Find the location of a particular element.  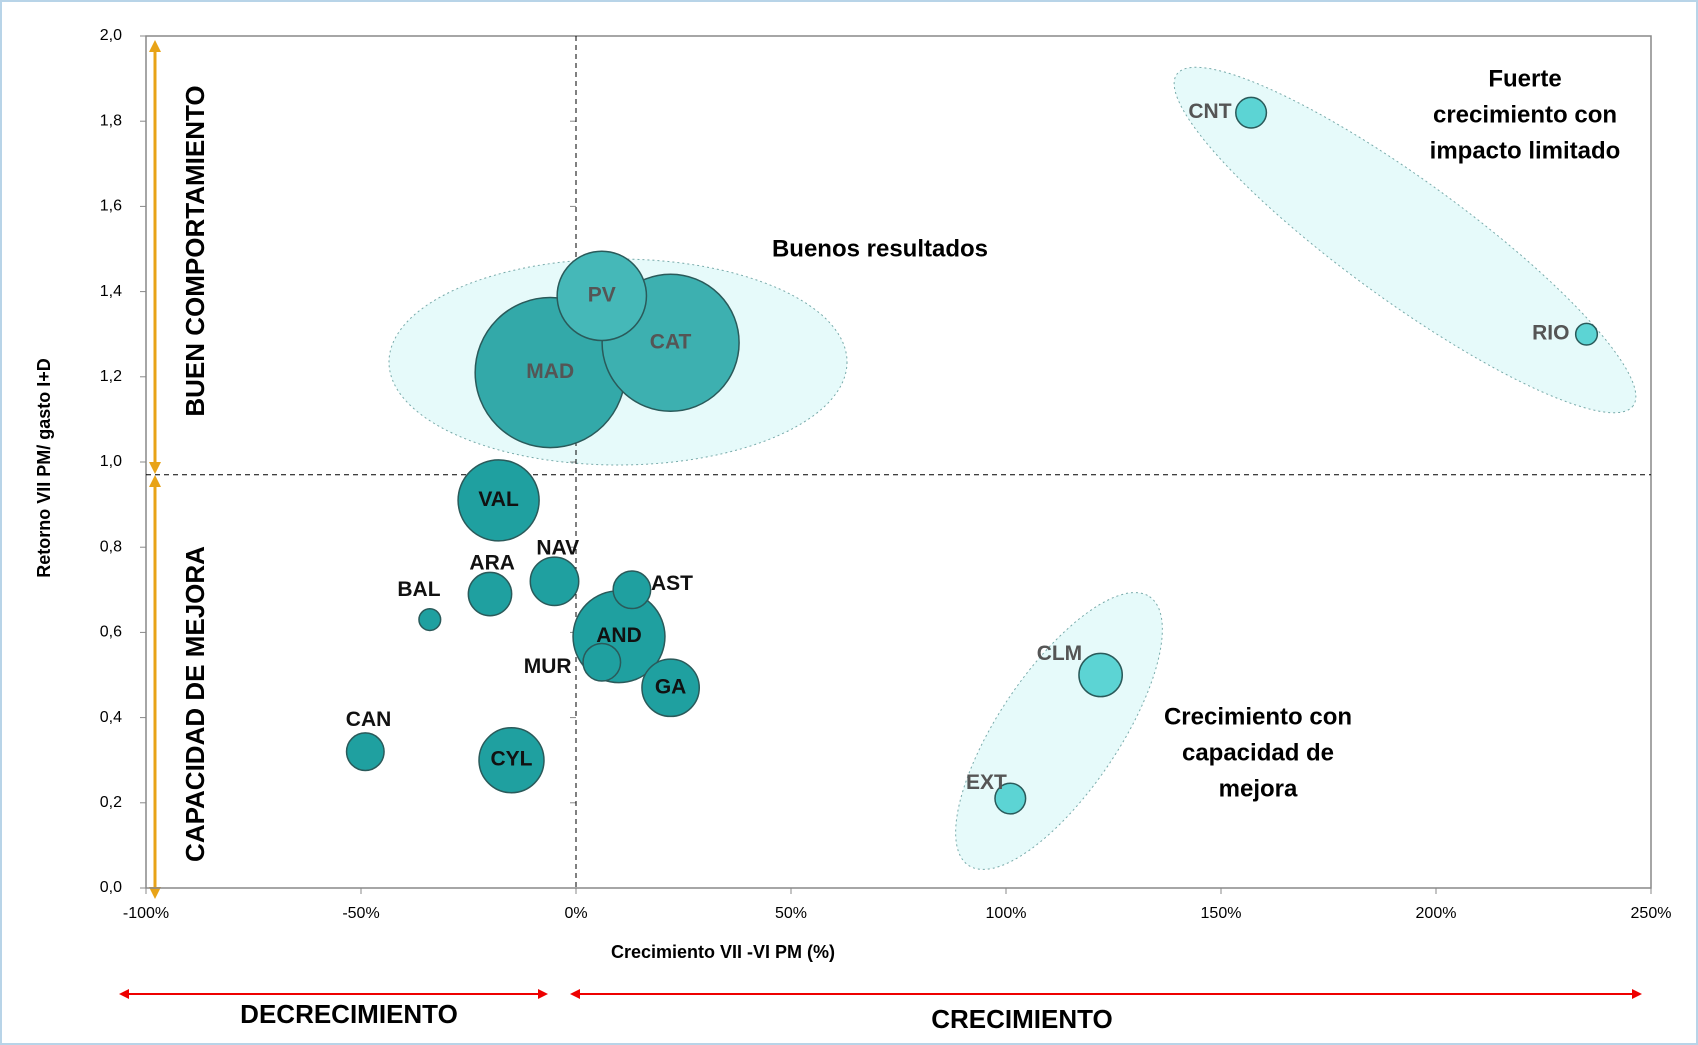

x-tick-label: 100% is located at coordinates (1006, 913).